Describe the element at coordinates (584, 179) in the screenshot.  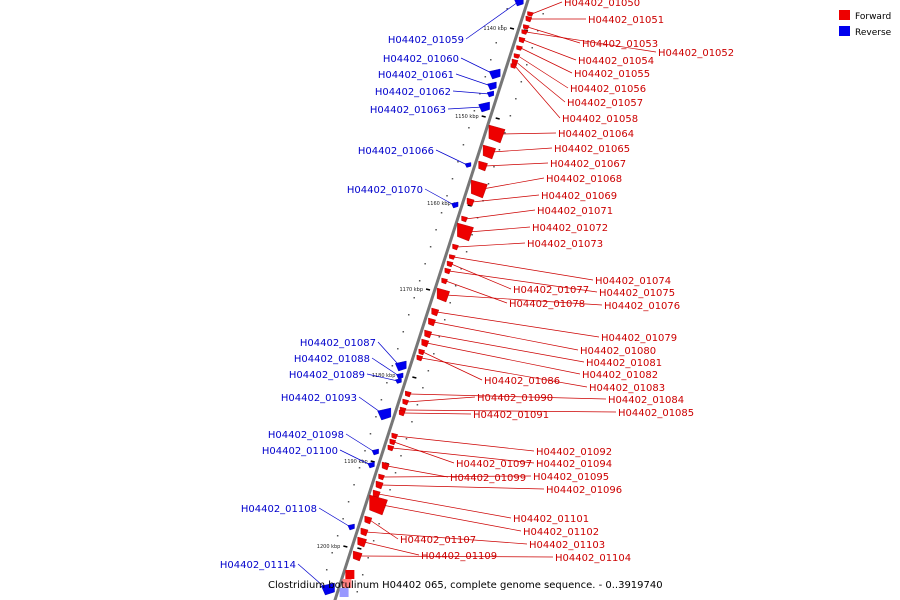
I see `forward-gene-label: H04402_01068` at that location.